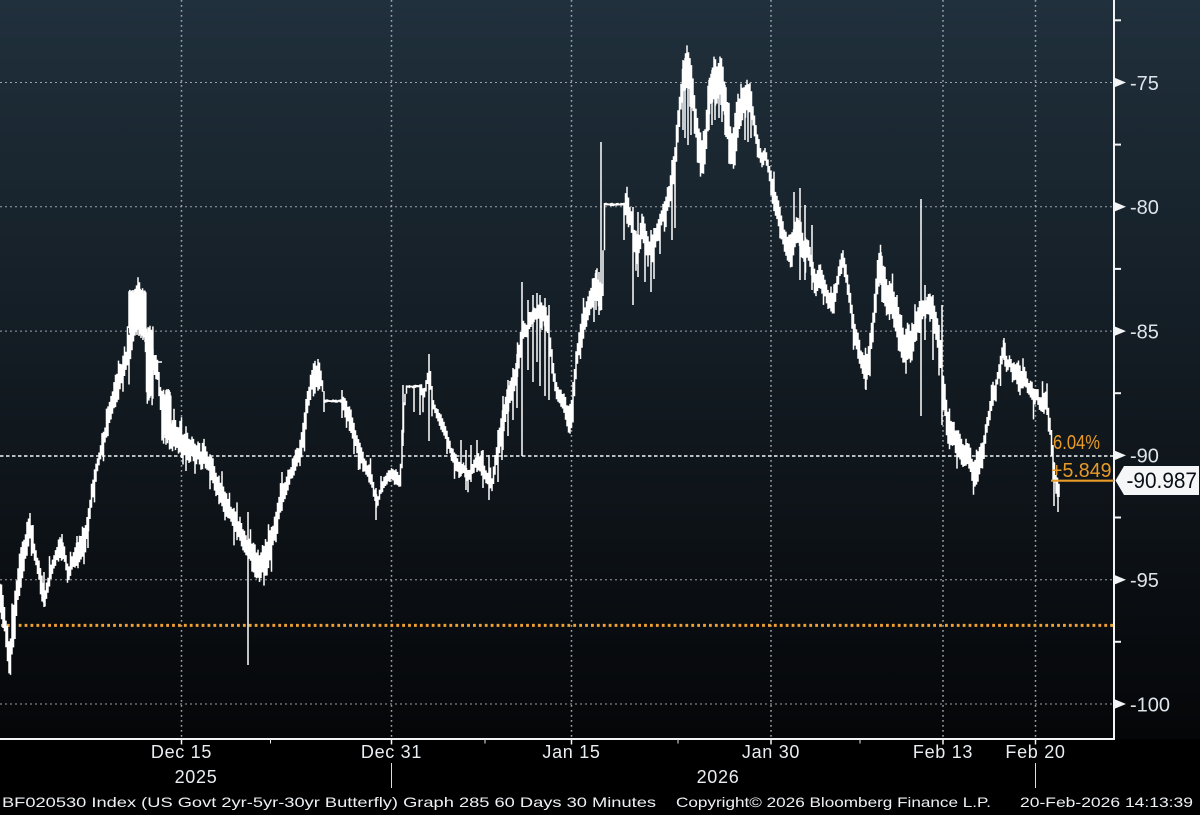  What do you see at coordinates (718, 777) in the screenshot?
I see `svg-text: 2026` at bounding box center [718, 777].